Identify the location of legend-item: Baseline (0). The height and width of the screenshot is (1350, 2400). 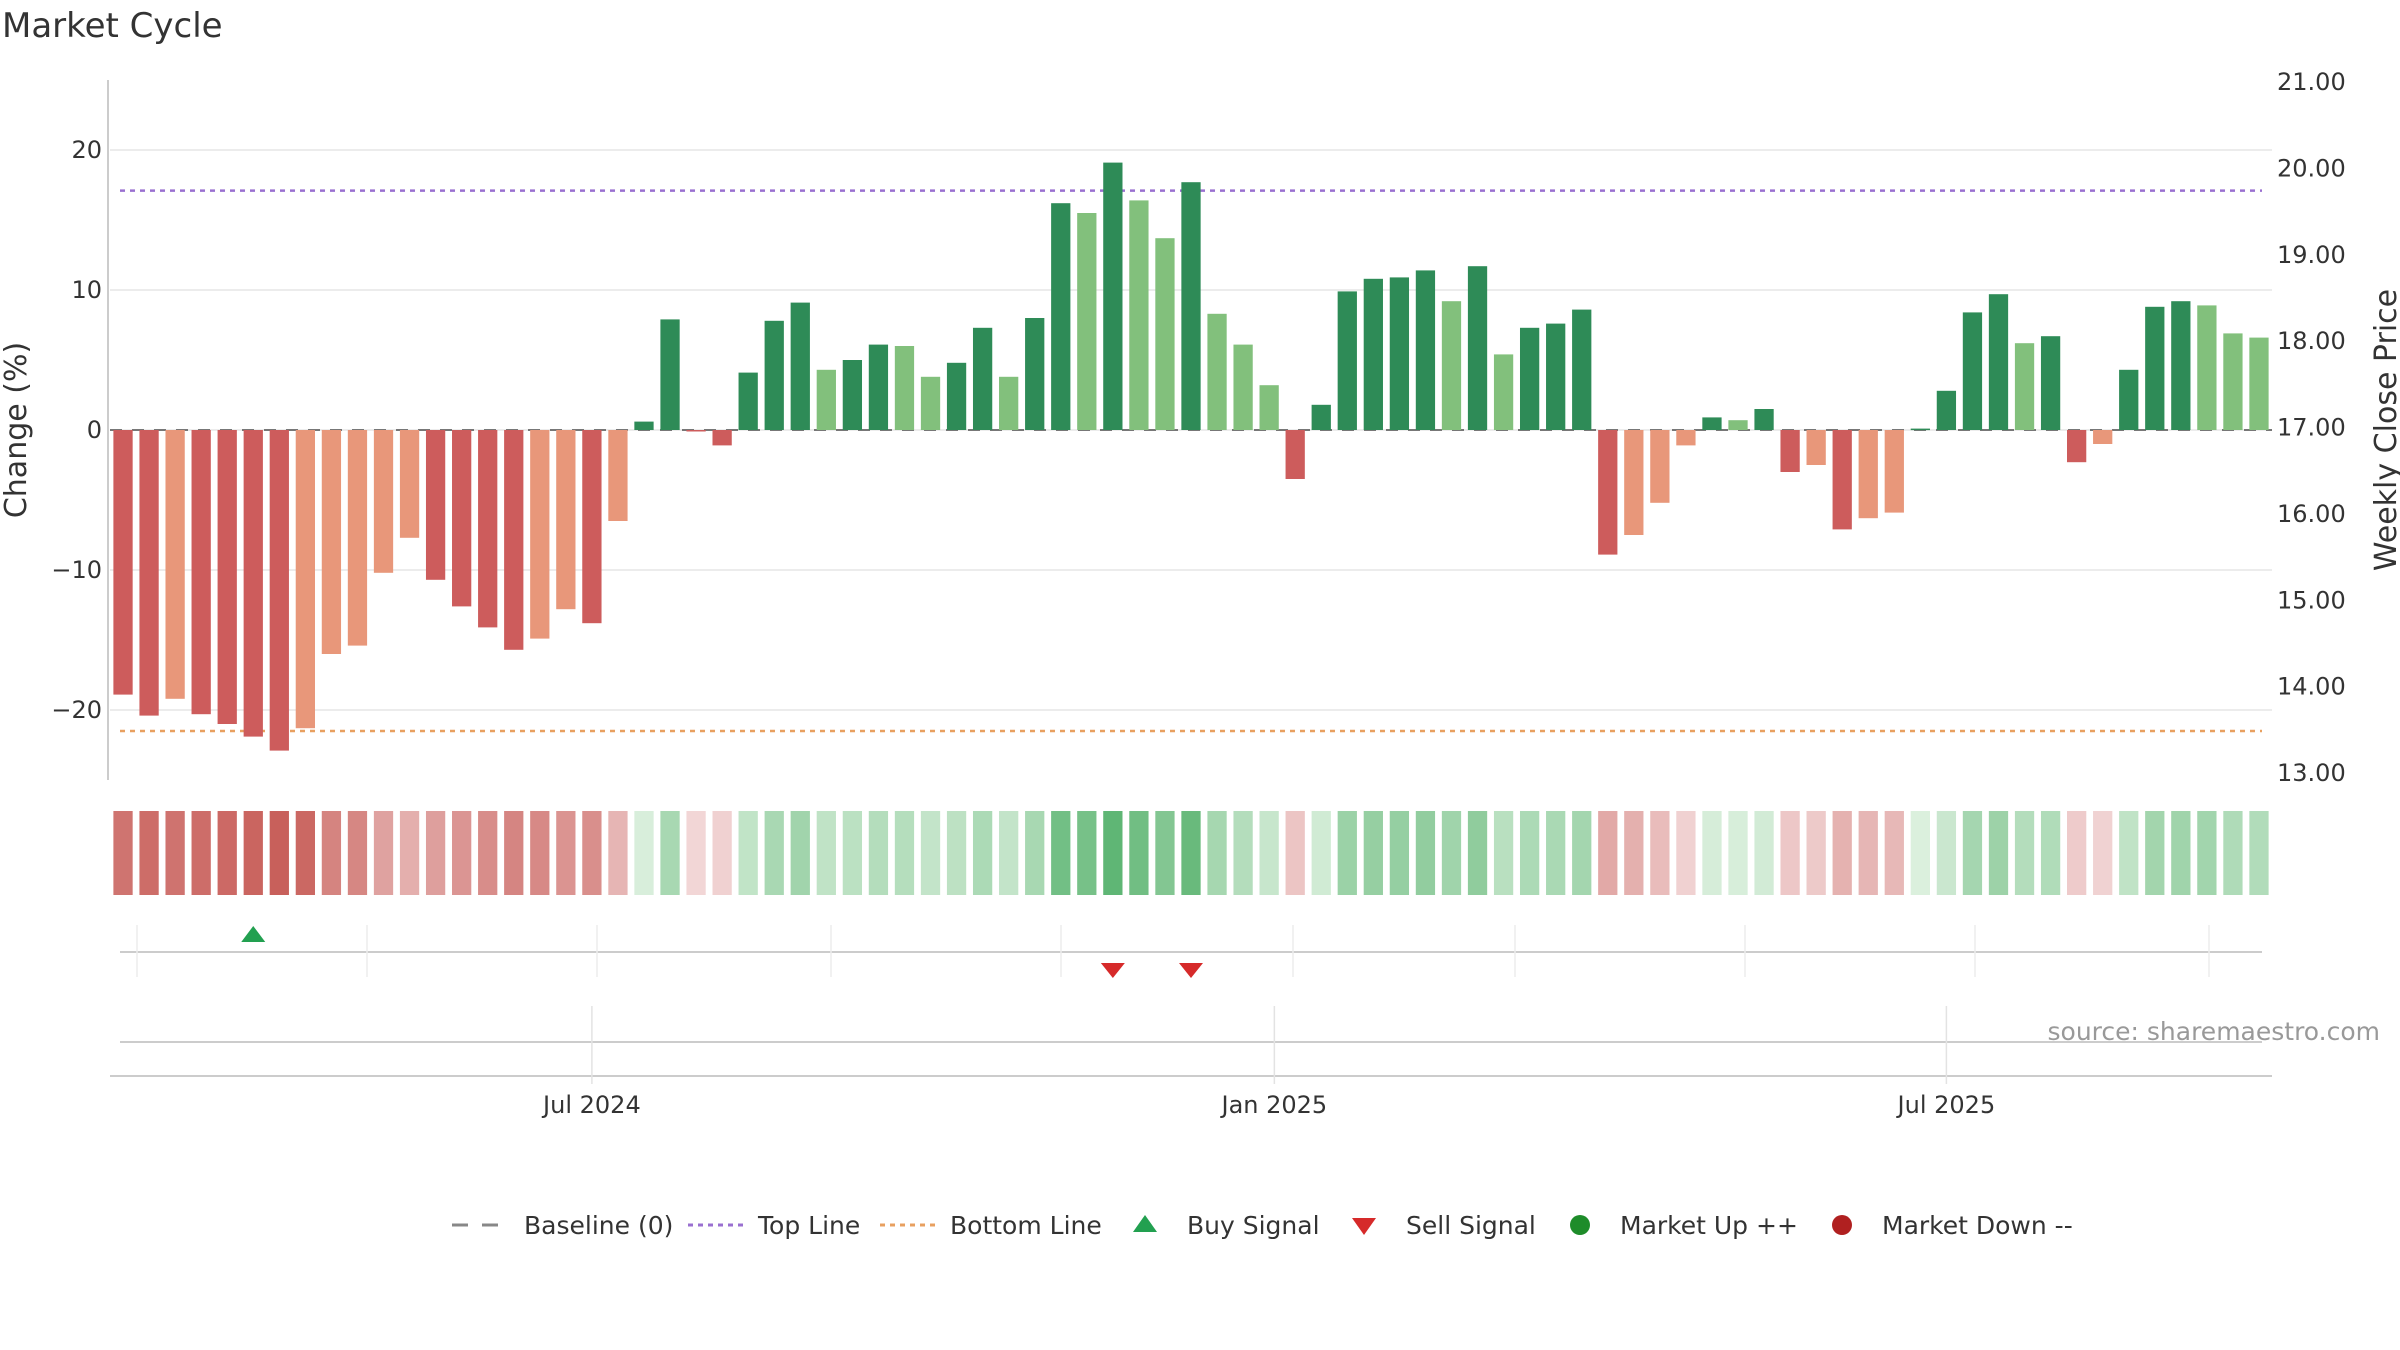
(562, 1225).